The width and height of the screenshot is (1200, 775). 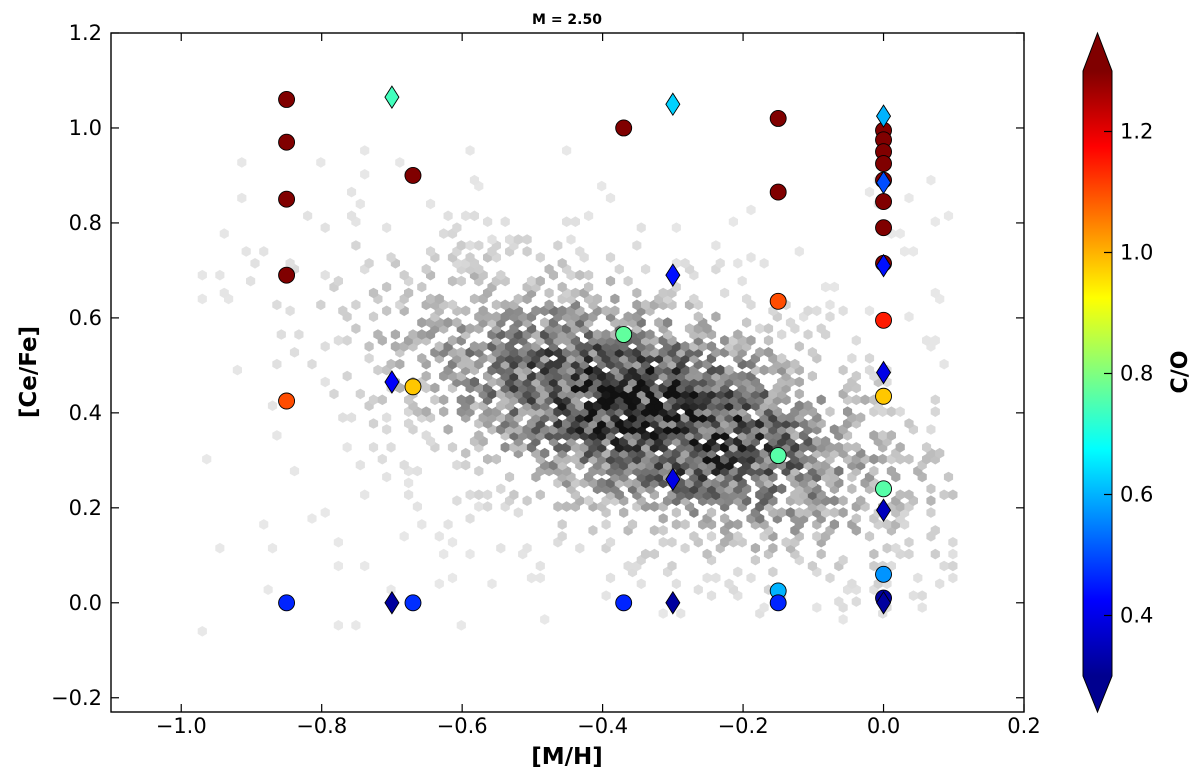 I want to click on colorbar-tick-label: 0.4, so click(x=1136, y=616).